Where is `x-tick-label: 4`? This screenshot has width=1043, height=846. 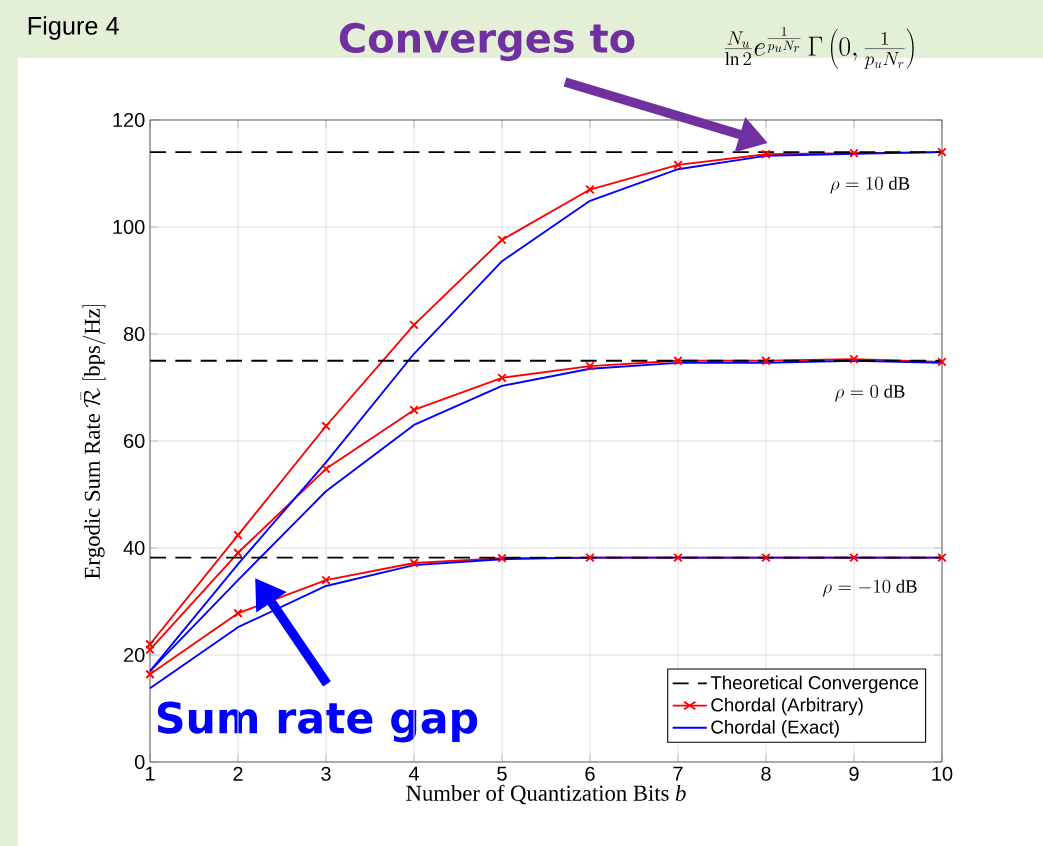
x-tick-label: 4 is located at coordinates (413, 773).